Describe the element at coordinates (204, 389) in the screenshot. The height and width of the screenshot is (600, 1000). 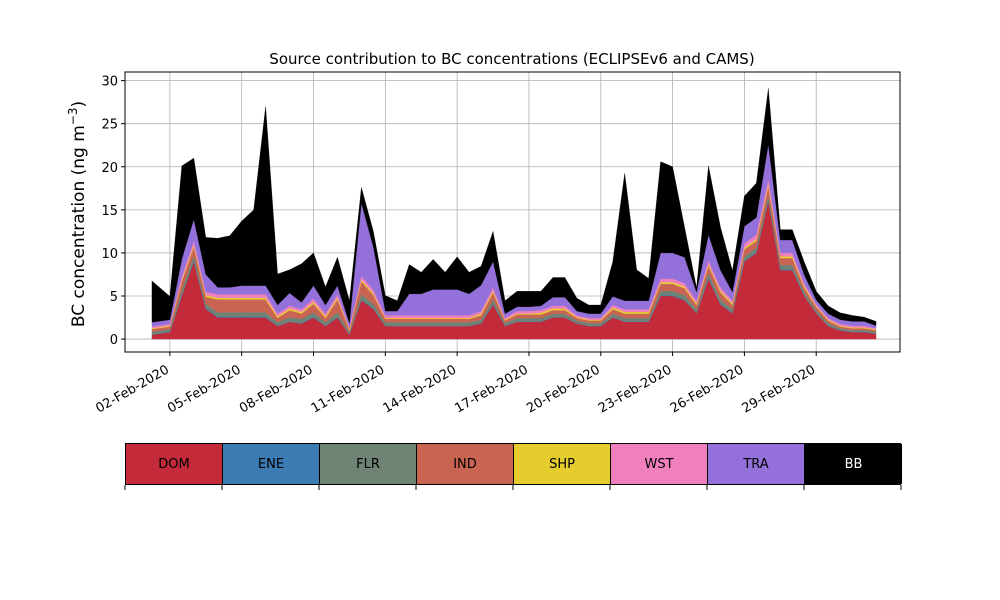
I see `x-tick-label: 05-Feb-2020` at that location.